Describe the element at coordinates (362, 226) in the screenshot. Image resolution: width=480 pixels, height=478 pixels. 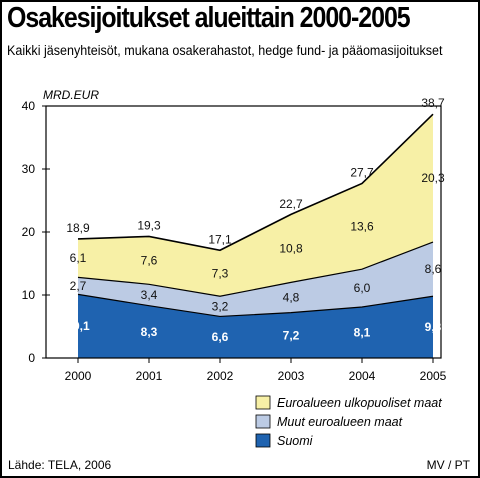
I see `data-label: 13,6` at that location.